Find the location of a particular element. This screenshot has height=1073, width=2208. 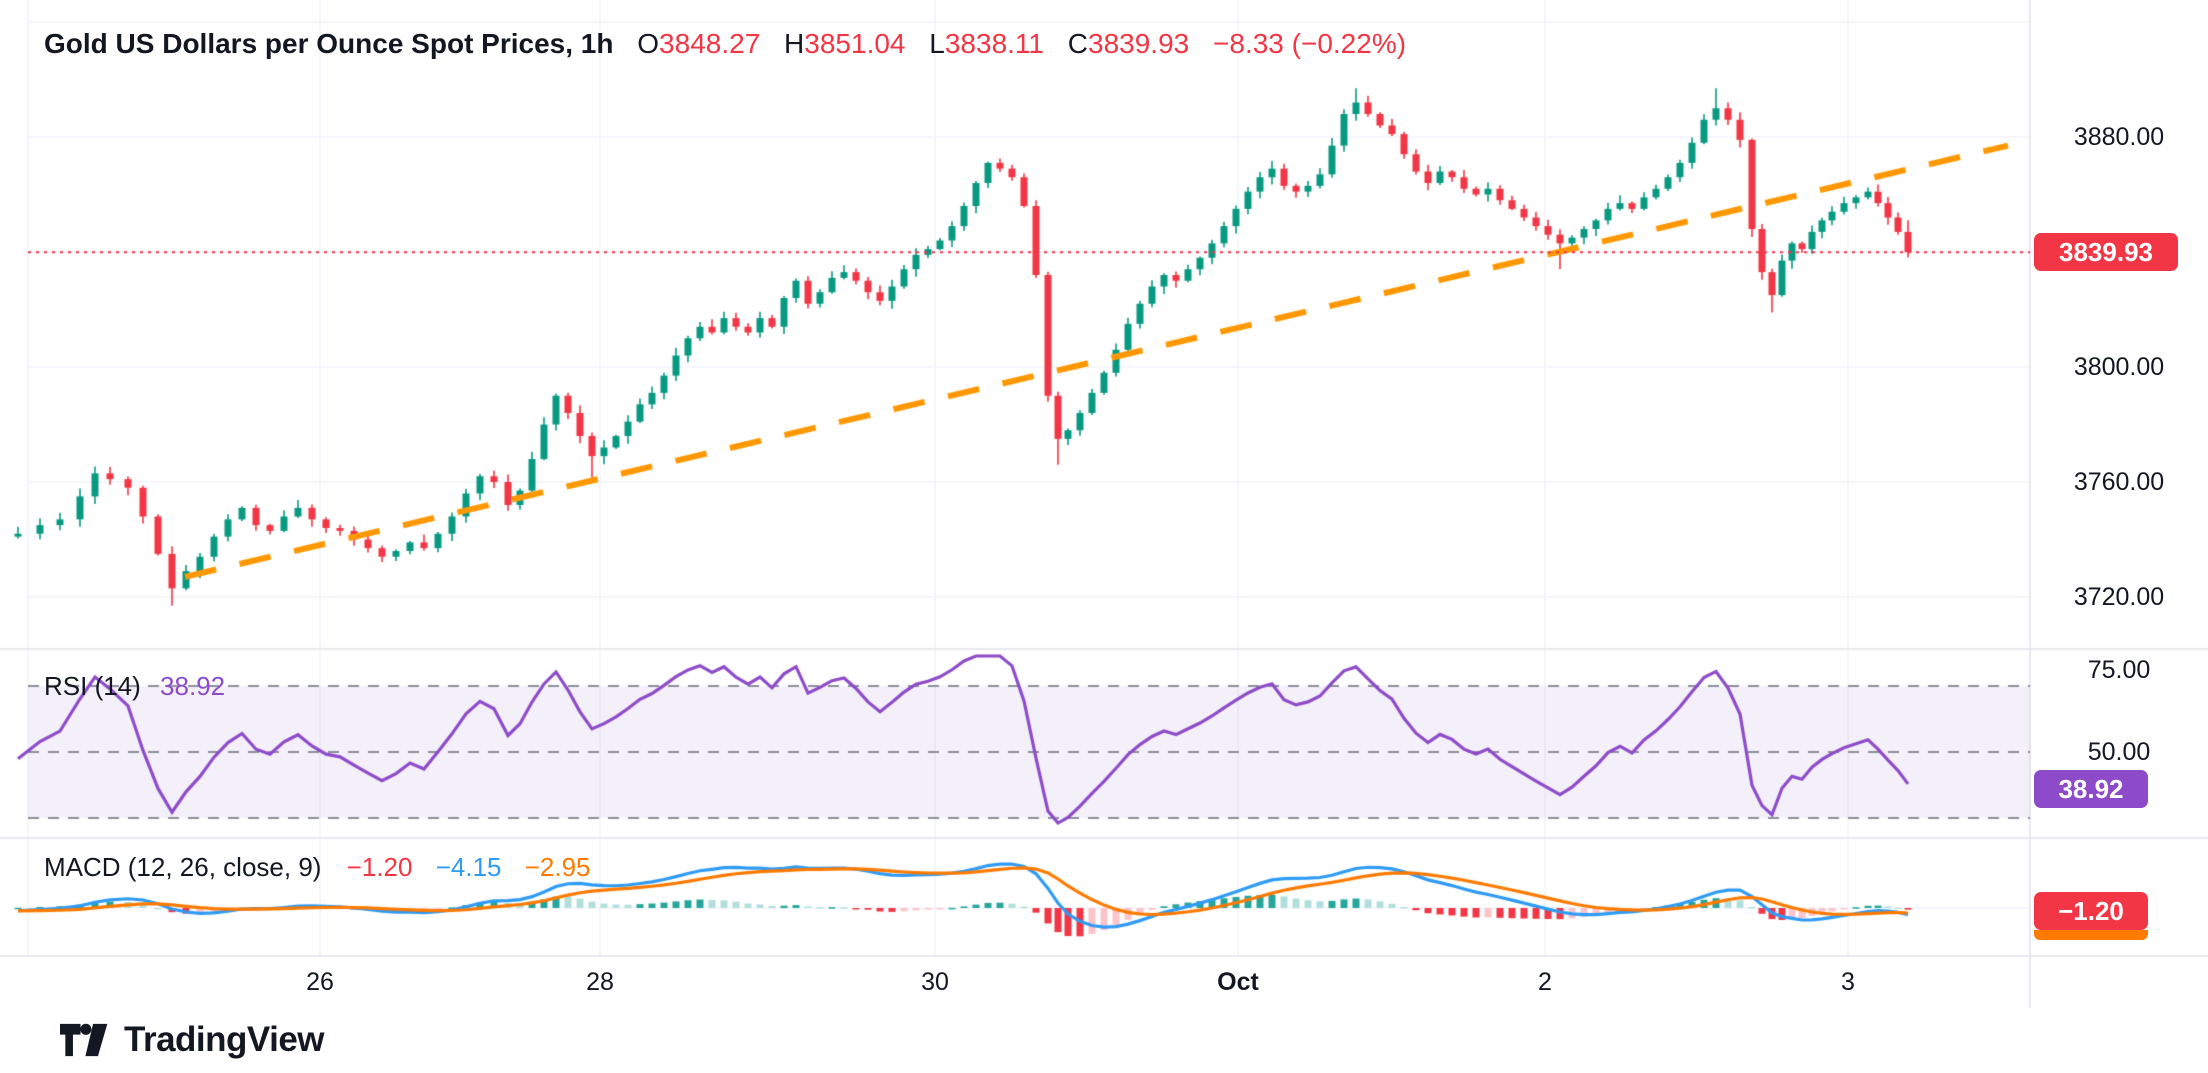

tradingview-brand: TradingView is located at coordinates (192, 1040).